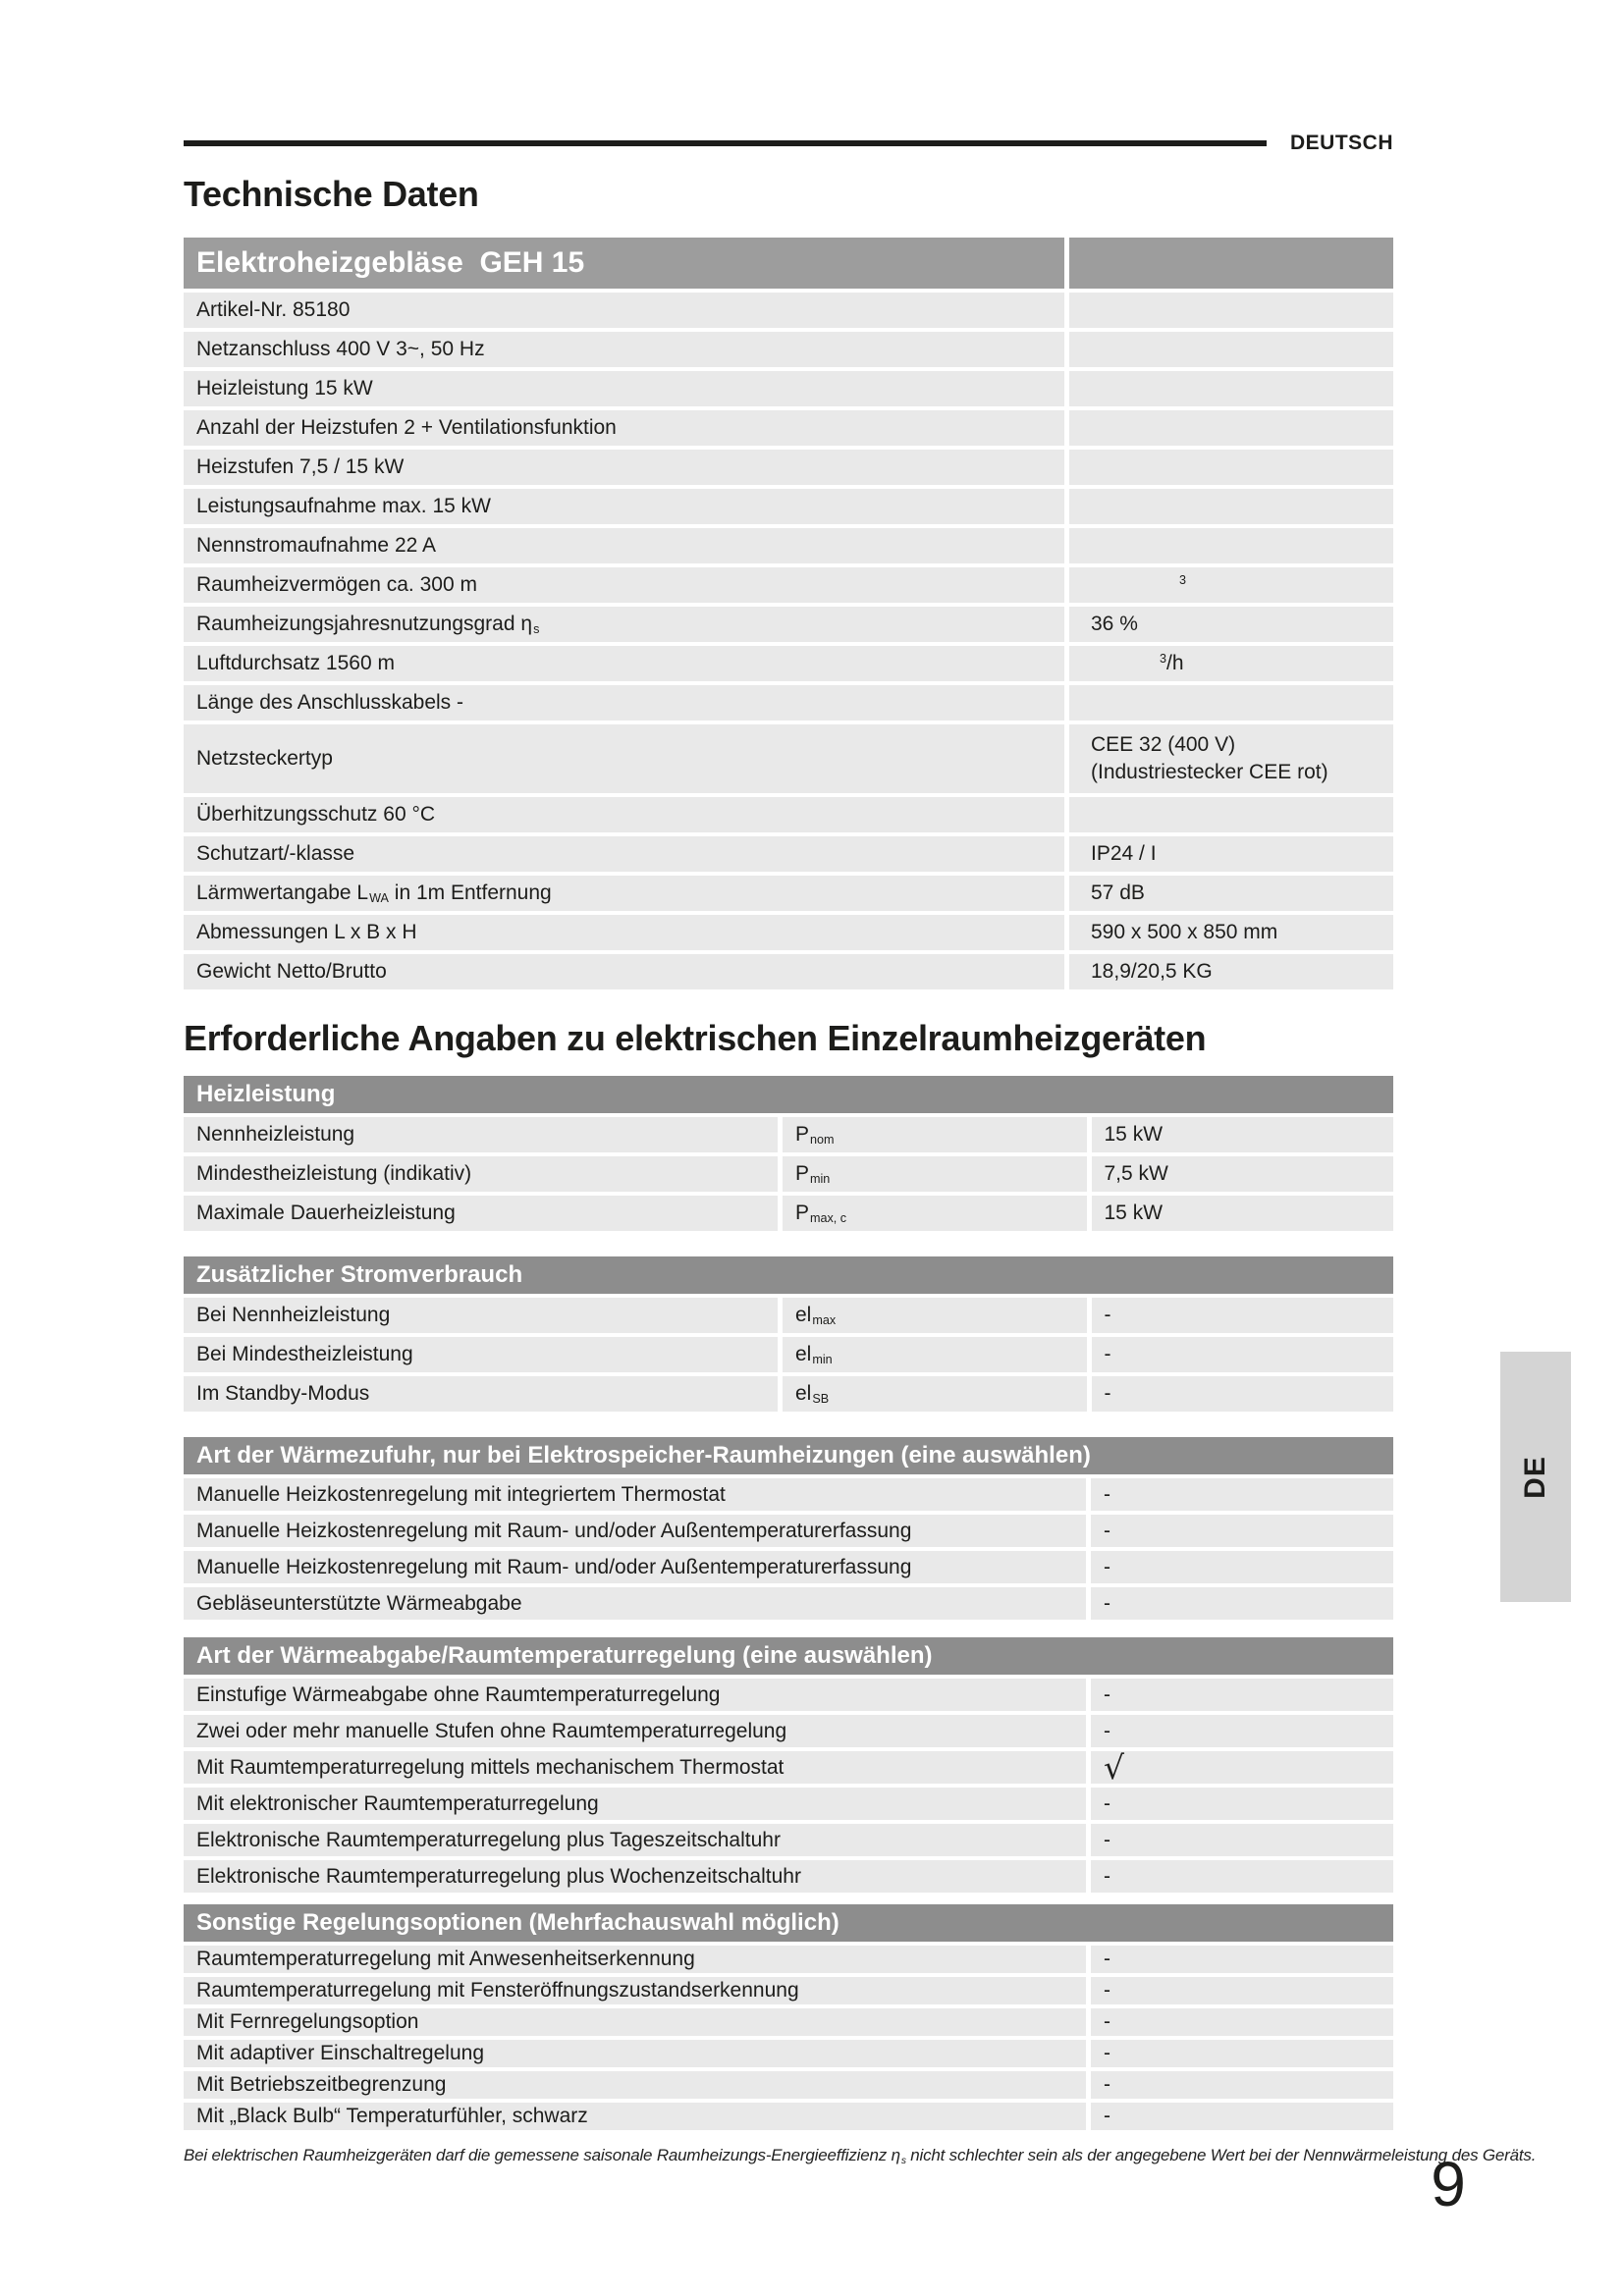 The width and height of the screenshot is (1624, 2296). Describe the element at coordinates (273, 310) in the screenshot. I see `label-text: Artikel-Nr. 85180` at that location.